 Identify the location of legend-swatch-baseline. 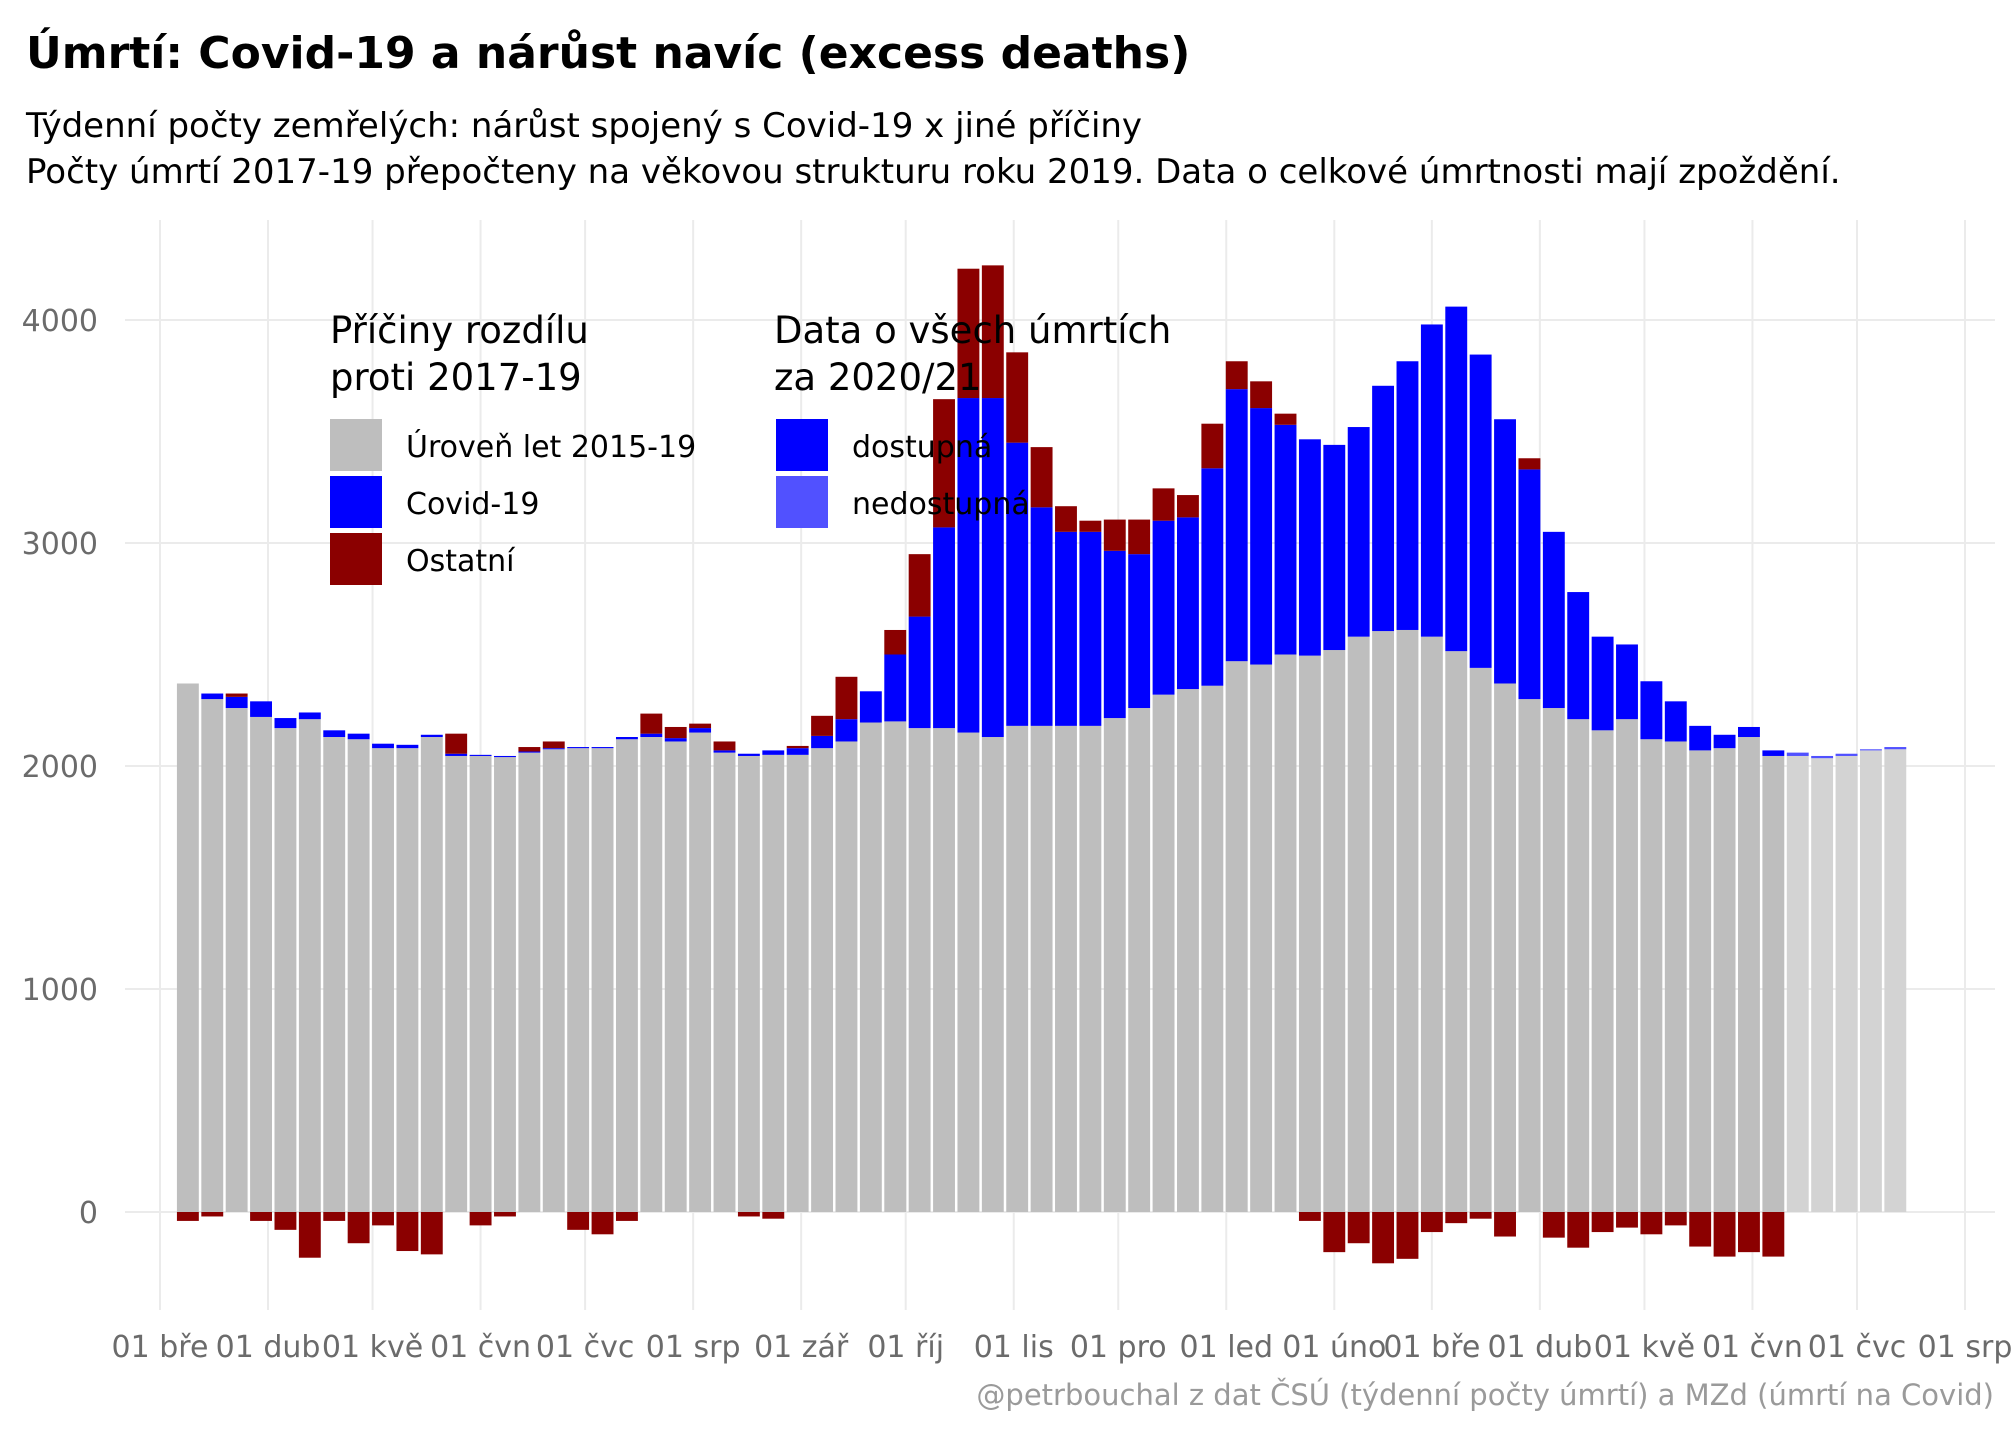
(356, 445).